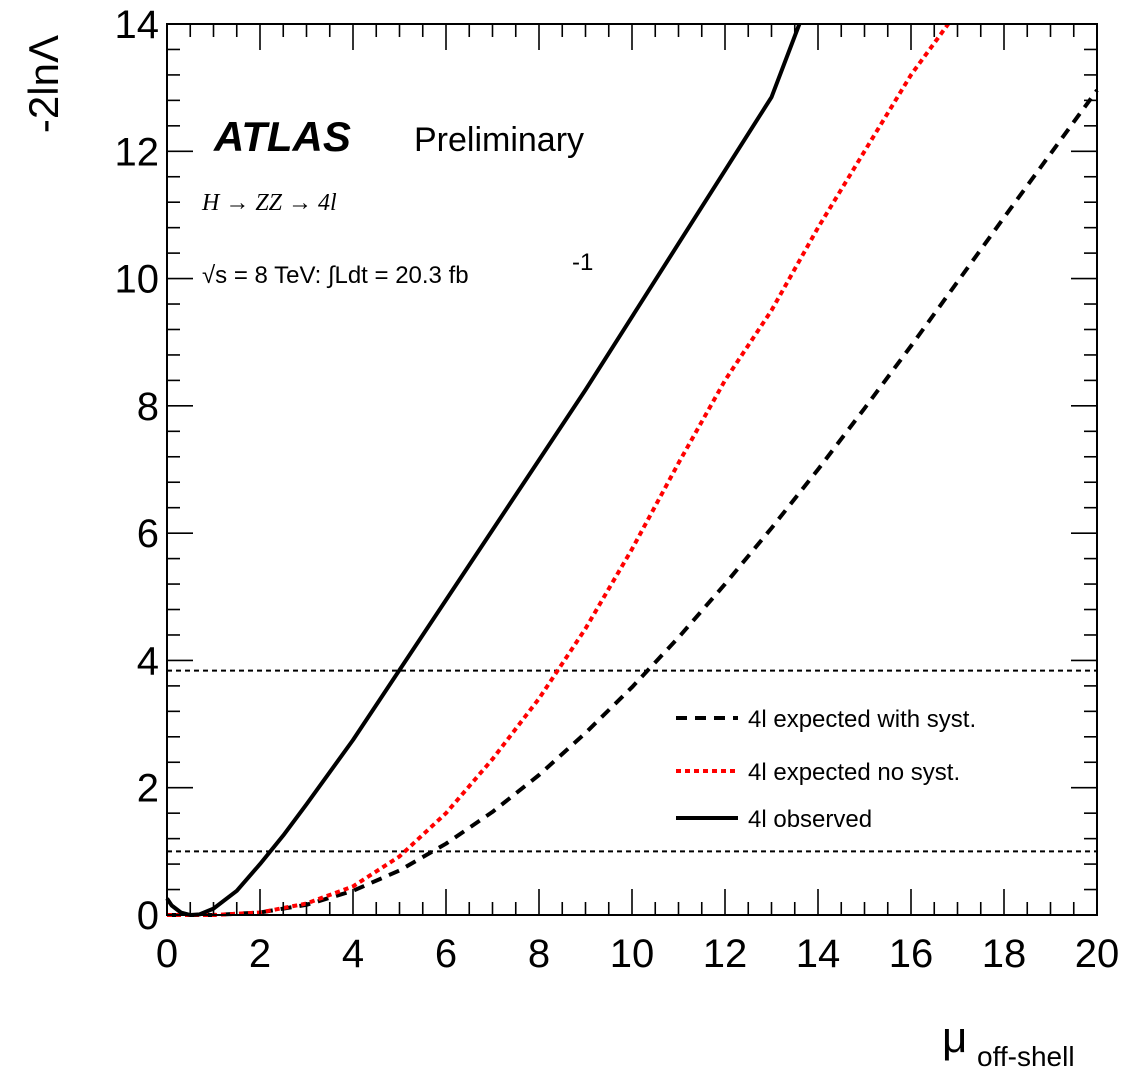  Describe the element at coordinates (854, 772) in the screenshot. I see `legend-label-expected-nosyst: 4l expected no syst.` at that location.